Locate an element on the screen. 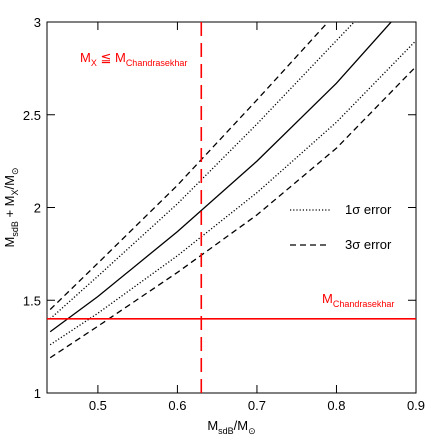 This screenshot has width=442, height=442. y-tick-label: 2.5 is located at coordinates (32, 115).